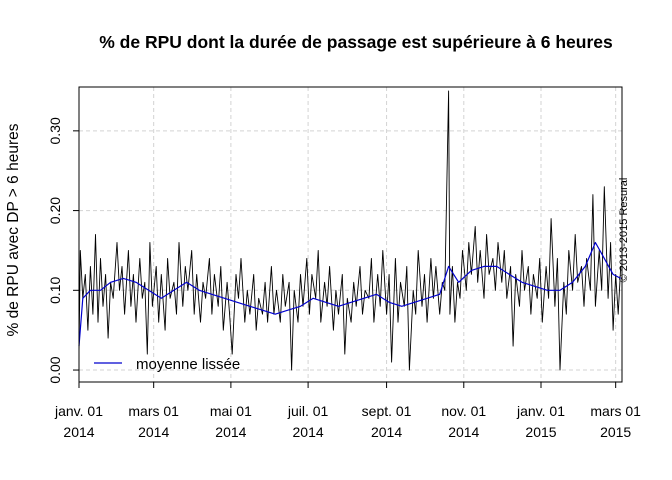 The image size is (672, 480). Describe the element at coordinates (624, 230) in the screenshot. I see `copyright-notice: © 2013-2015 Resural` at that location.